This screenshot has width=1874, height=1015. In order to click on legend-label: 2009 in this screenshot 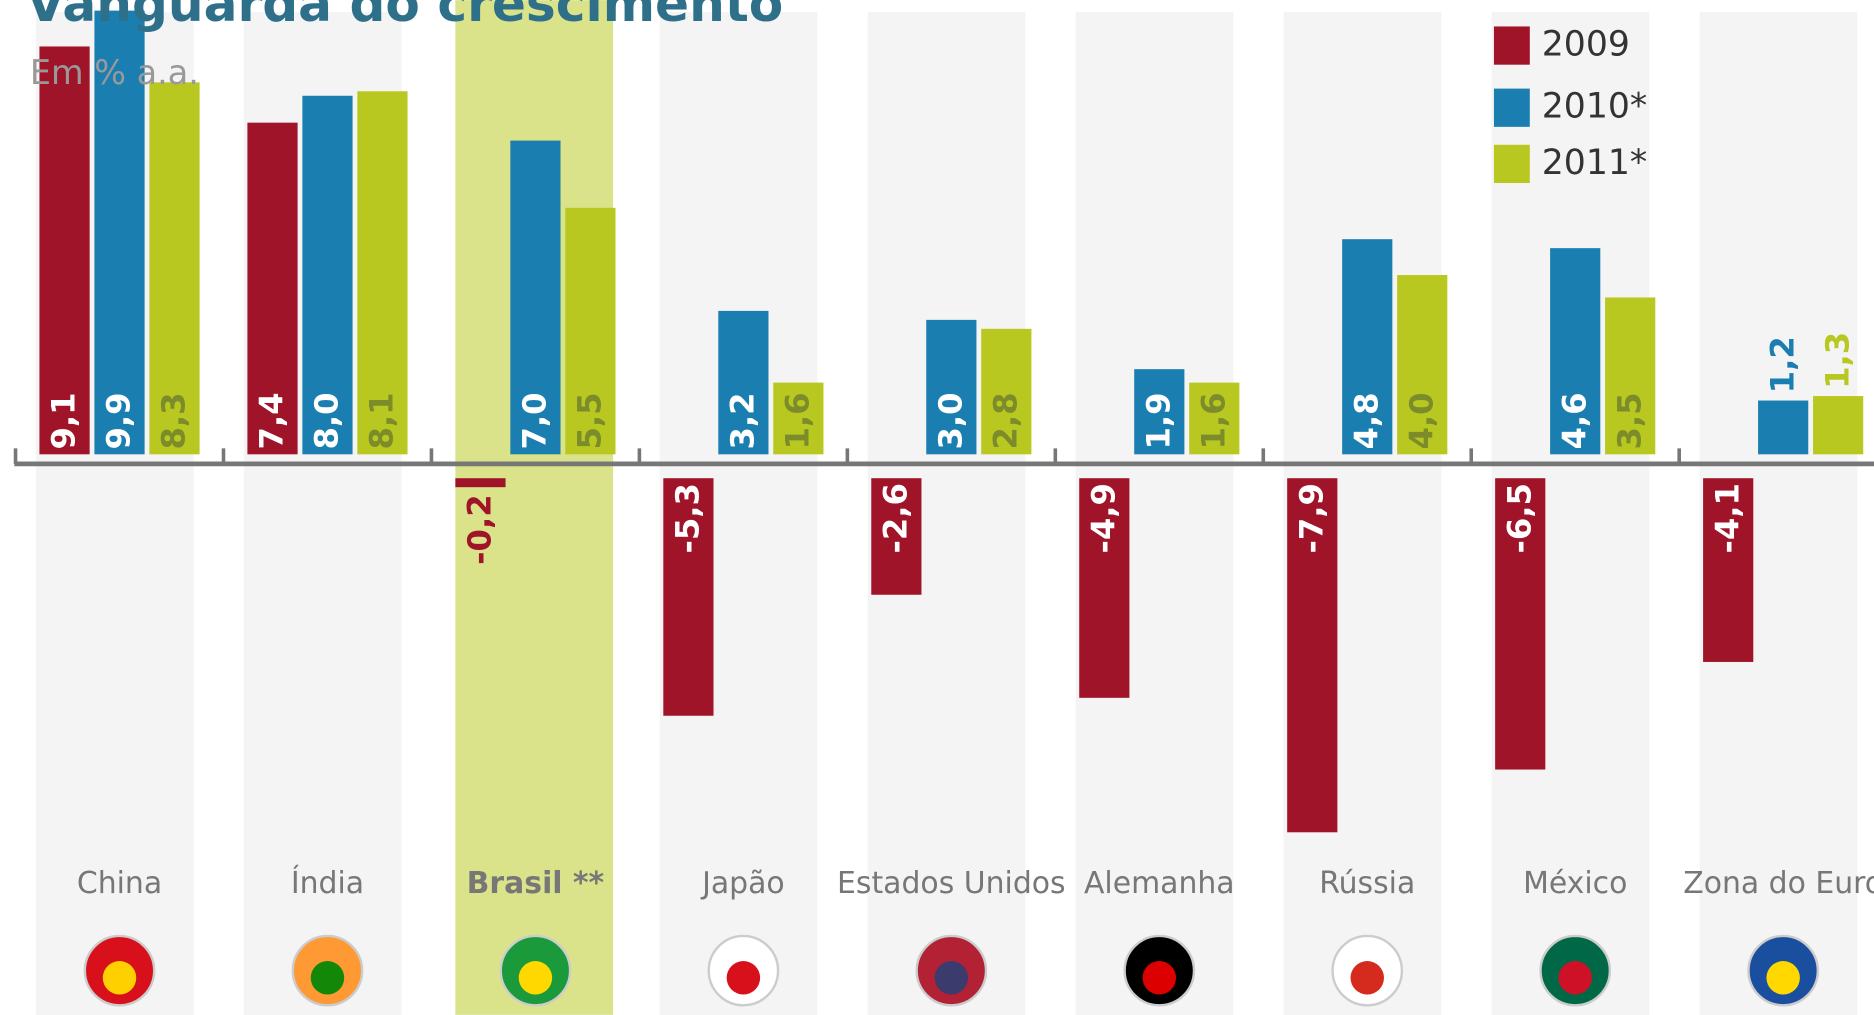, I will do `click(1586, 45)`.